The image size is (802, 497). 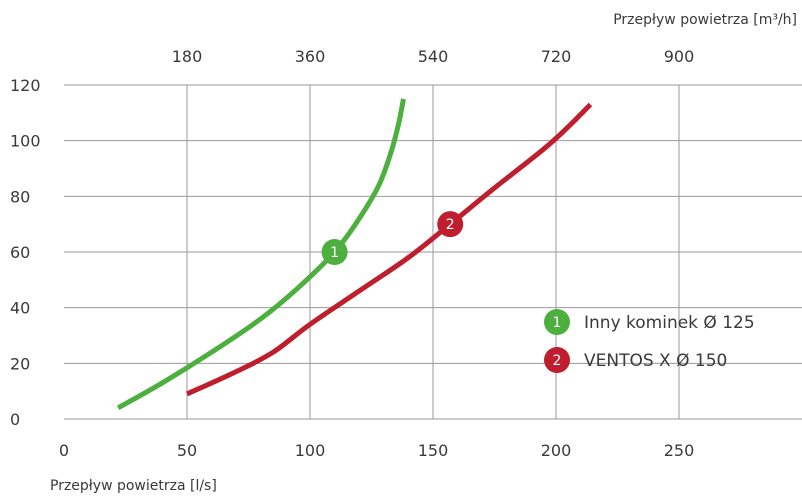 What do you see at coordinates (392, 238) in the screenshot?
I see `series-markers: 12` at bounding box center [392, 238].